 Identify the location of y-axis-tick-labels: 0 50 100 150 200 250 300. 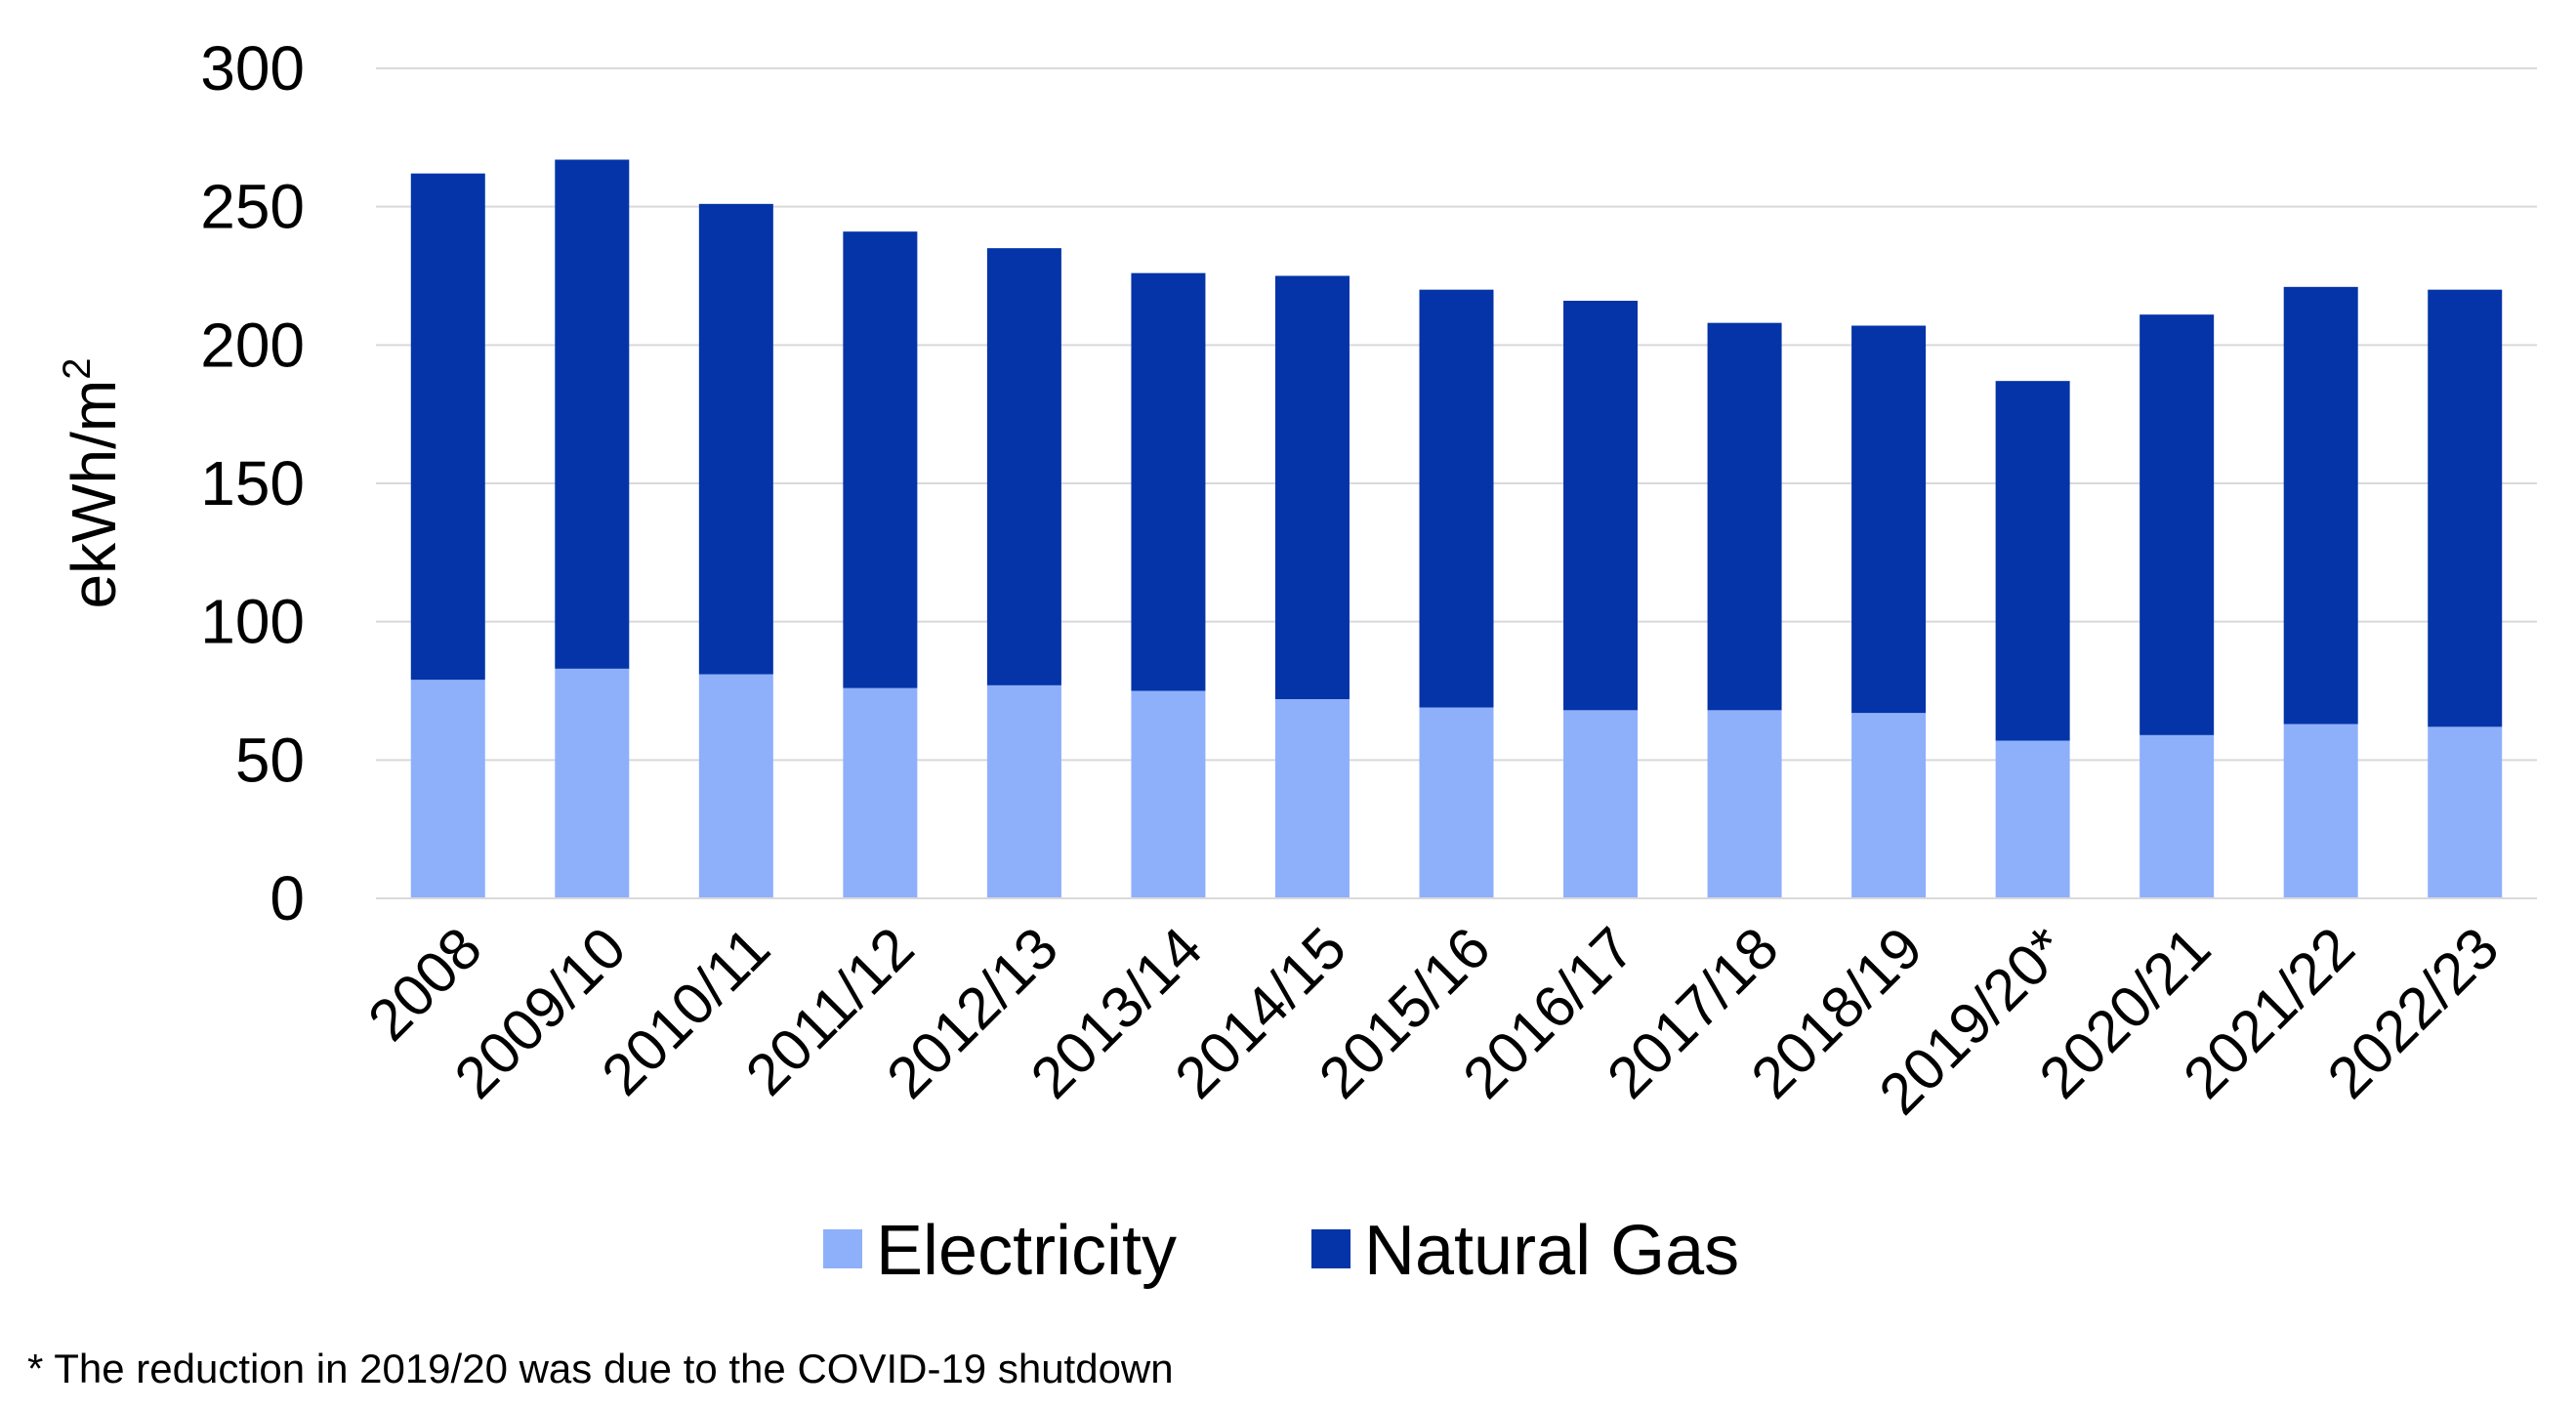
(252, 483).